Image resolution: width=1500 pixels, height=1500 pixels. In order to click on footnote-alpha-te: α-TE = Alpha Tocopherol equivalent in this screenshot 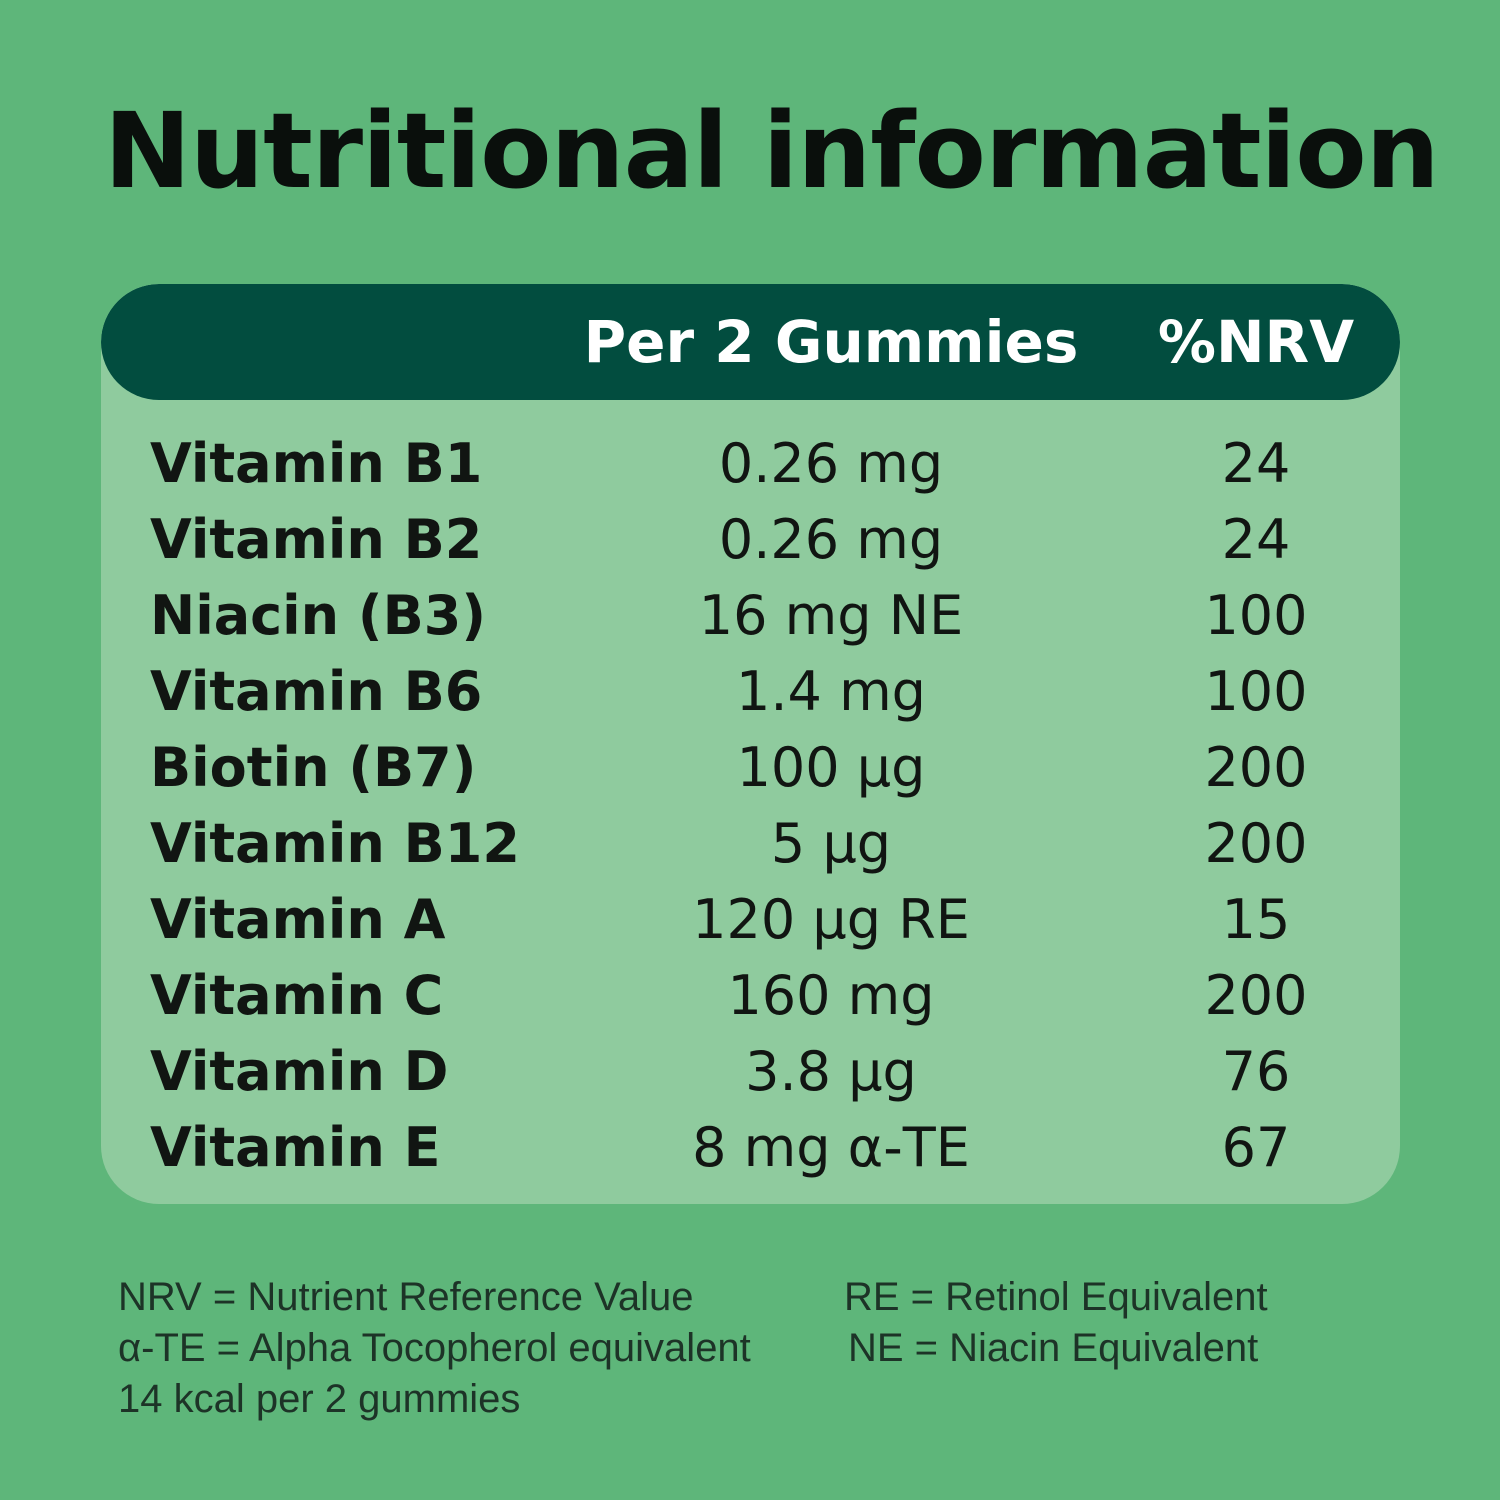, I will do `click(434, 1348)`.